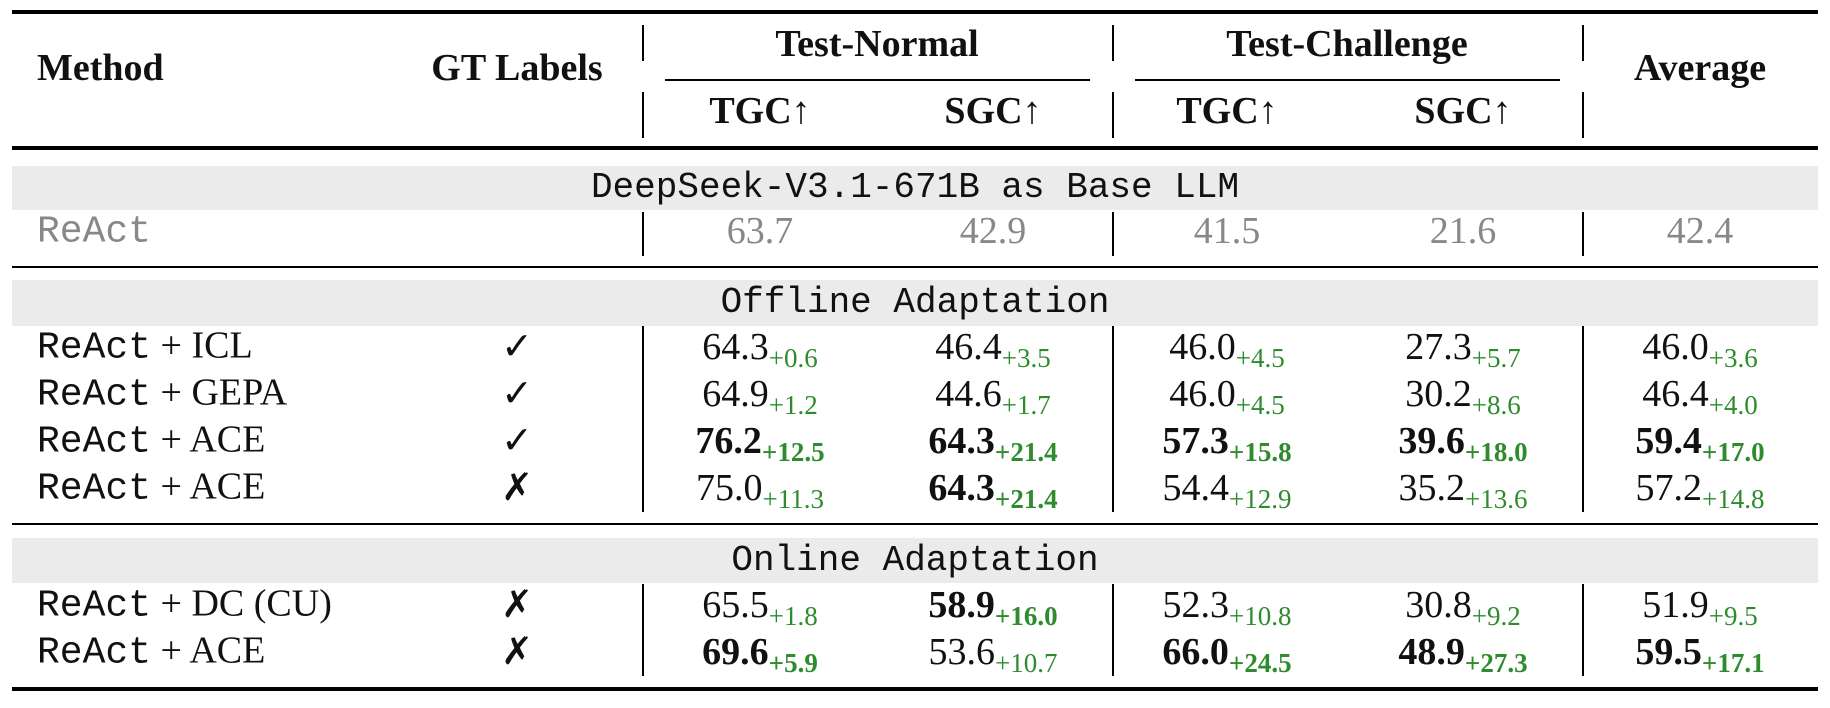 This screenshot has height=708, width=1830. I want to click on score-delta: +12.5, so click(793, 452).